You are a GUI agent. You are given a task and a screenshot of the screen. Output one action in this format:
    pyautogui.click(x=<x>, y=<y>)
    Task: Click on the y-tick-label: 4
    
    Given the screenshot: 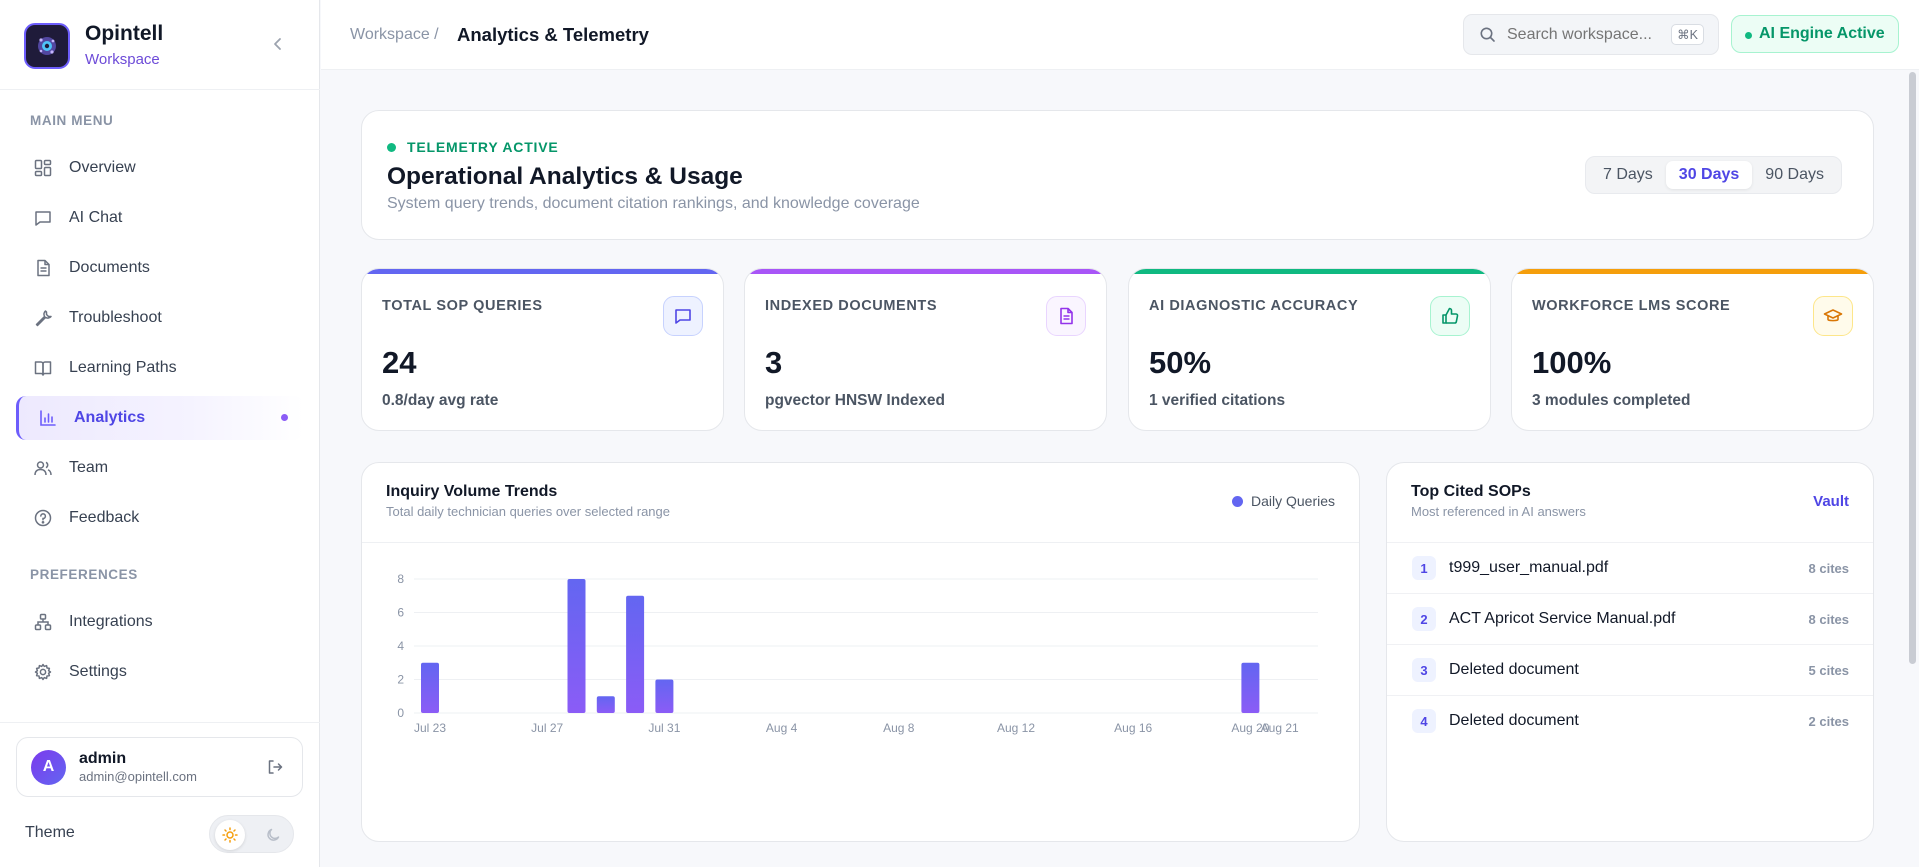 What is the action you would take?
    pyautogui.click(x=400, y=646)
    